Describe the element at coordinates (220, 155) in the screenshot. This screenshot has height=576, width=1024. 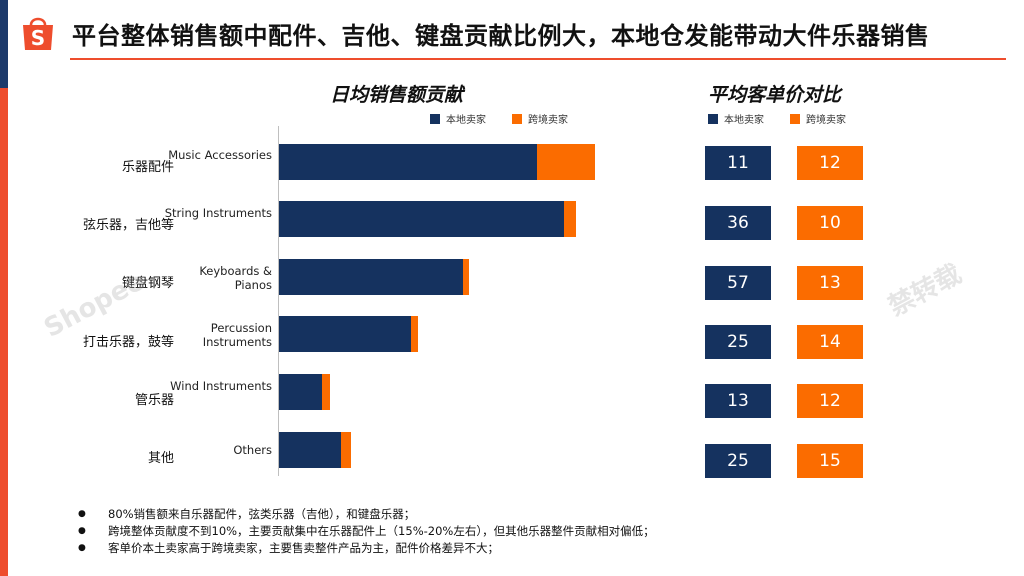
I see `category-en-label: Music Accessories` at that location.